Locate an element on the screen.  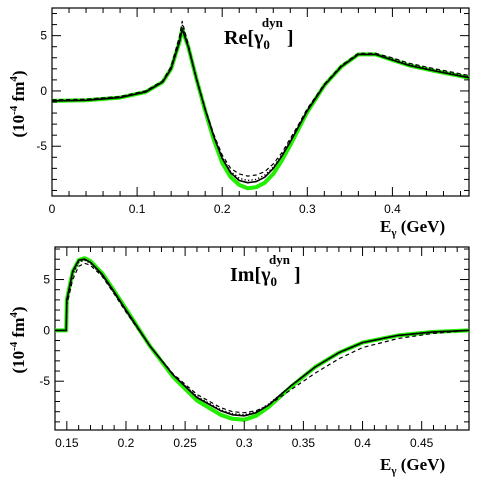
chart-title: Im[γ0 dyn] is located at coordinates (265, 270).